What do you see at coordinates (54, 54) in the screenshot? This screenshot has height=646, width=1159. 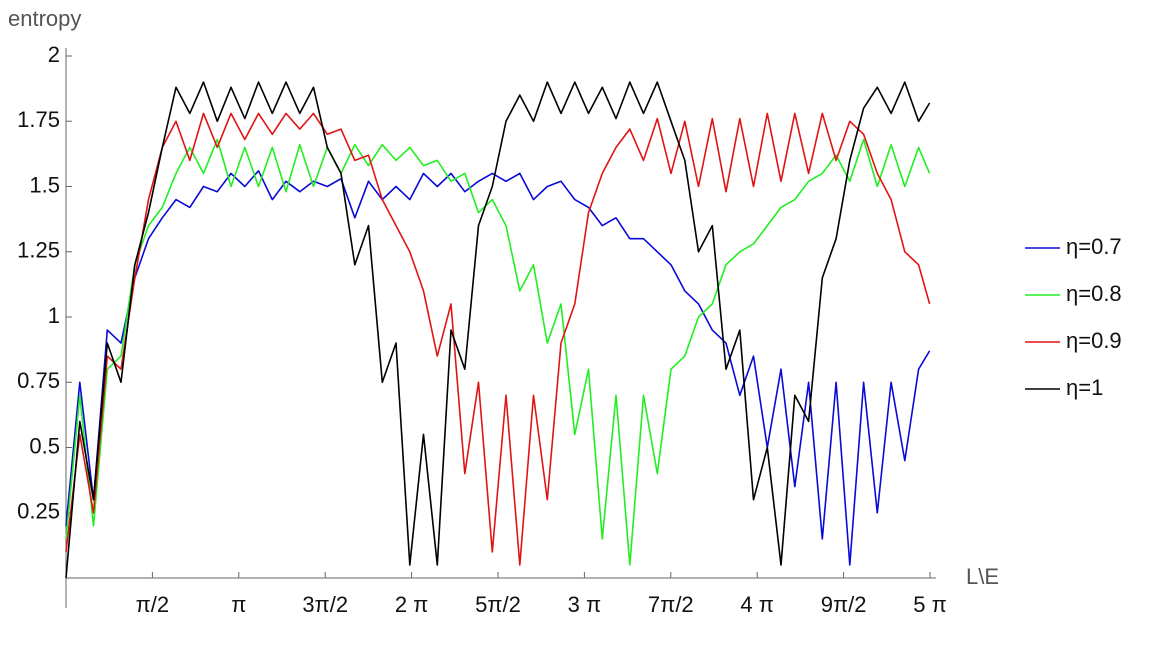 I see `y-tick-label: 2` at bounding box center [54, 54].